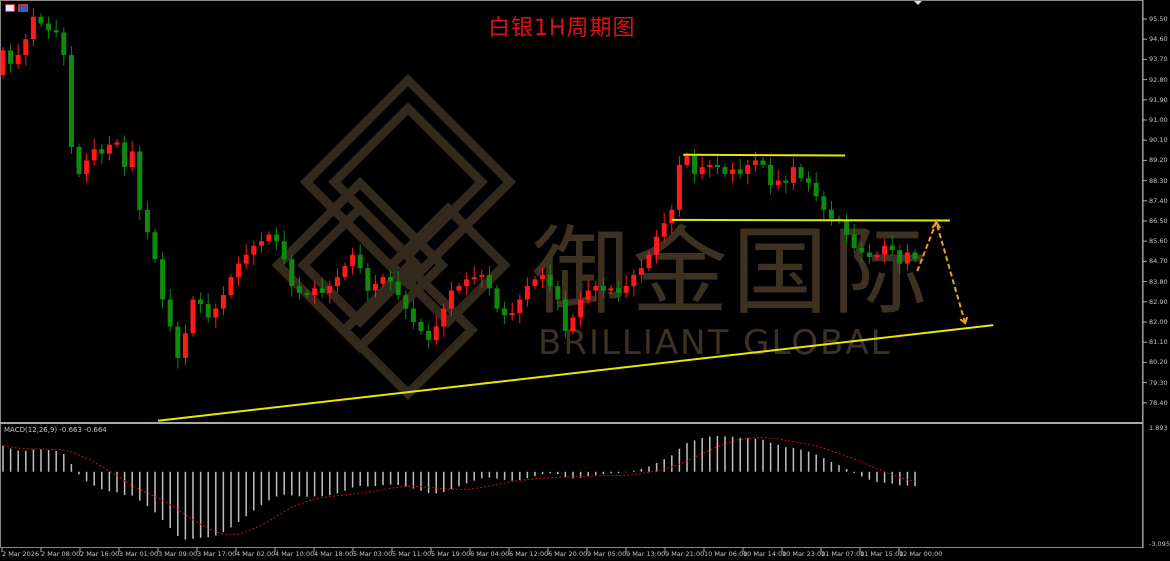 The height and width of the screenshot is (561, 1170). Describe the element at coordinates (1158, 59) in the screenshot. I see `price-tick-label: 93.70` at that location.